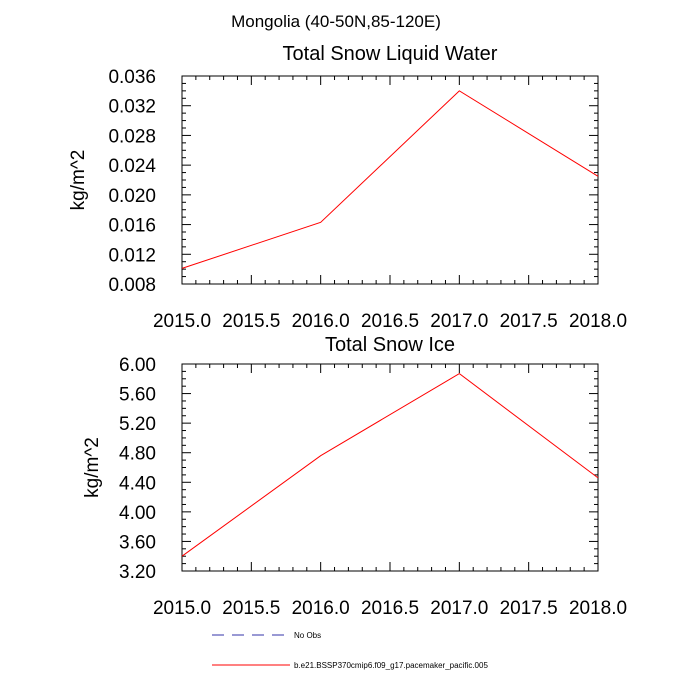 The height and width of the screenshot is (700, 700). I want to click on chart-bottom-xtick-label: 2017.5, so click(529, 608).